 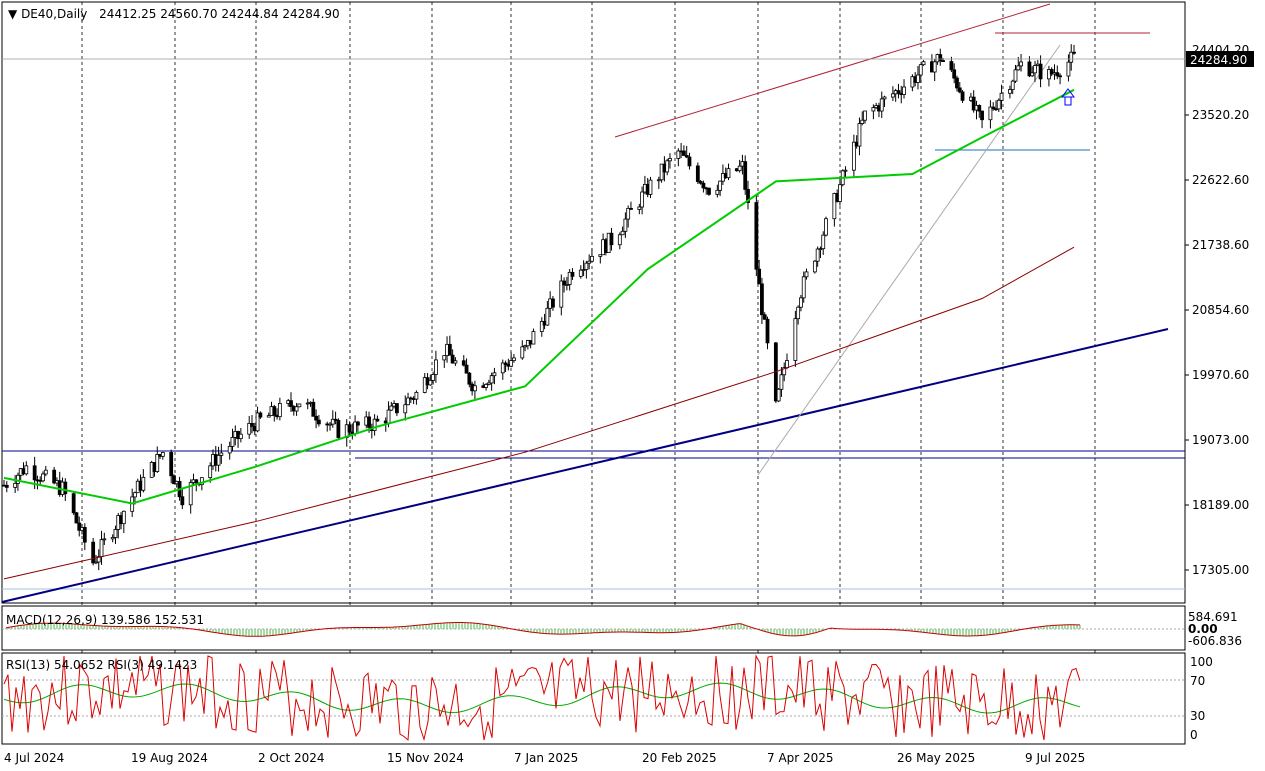 I want to click on macd-tick-bottom: -606.836, so click(x=1215, y=641).